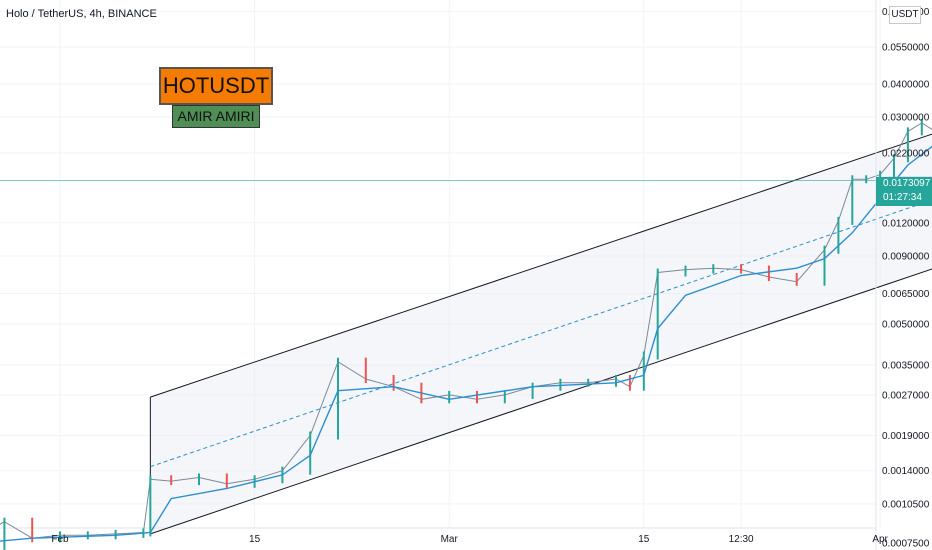  I want to click on author-annotation: AMIR AMIRI, so click(216, 116).